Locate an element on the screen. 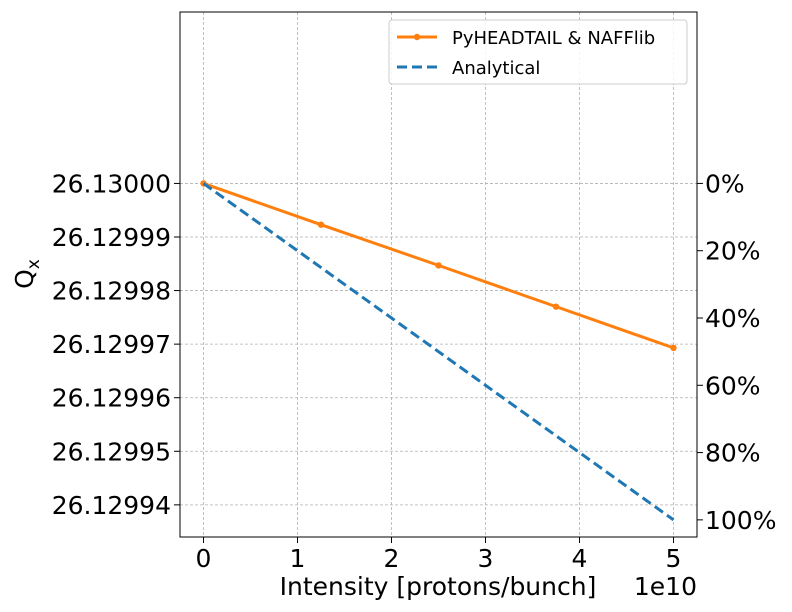 The height and width of the screenshot is (612, 792). y-tick-label: 26.12994 is located at coordinates (111, 505).